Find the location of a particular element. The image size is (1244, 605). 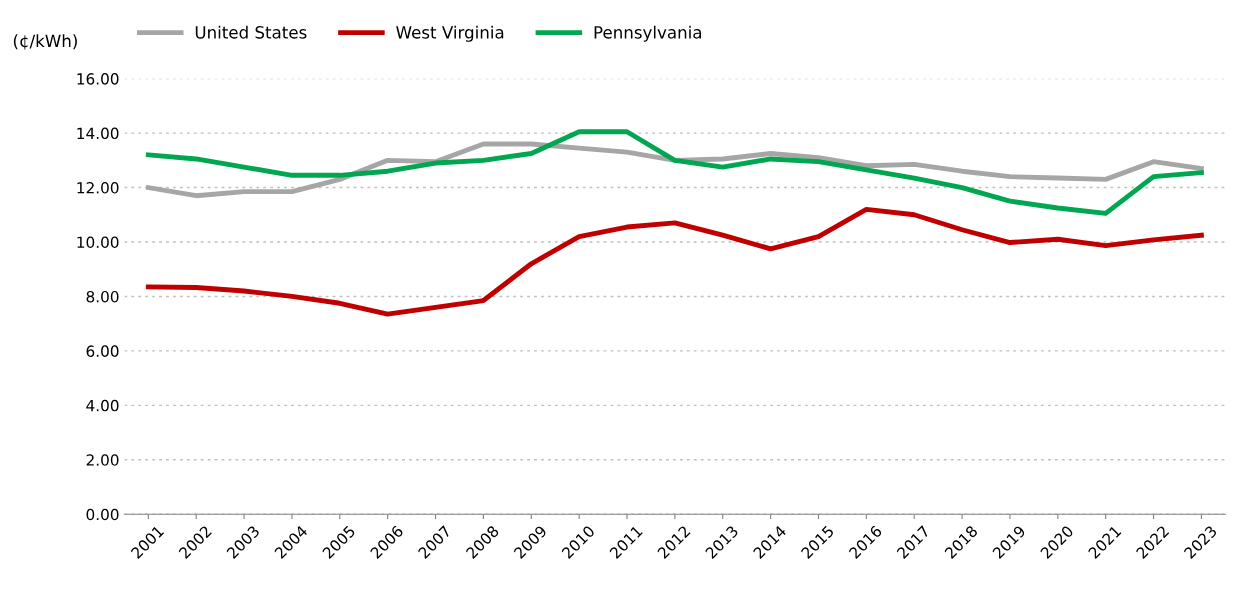

y-tick-label: 12.00 is located at coordinates (98, 188).